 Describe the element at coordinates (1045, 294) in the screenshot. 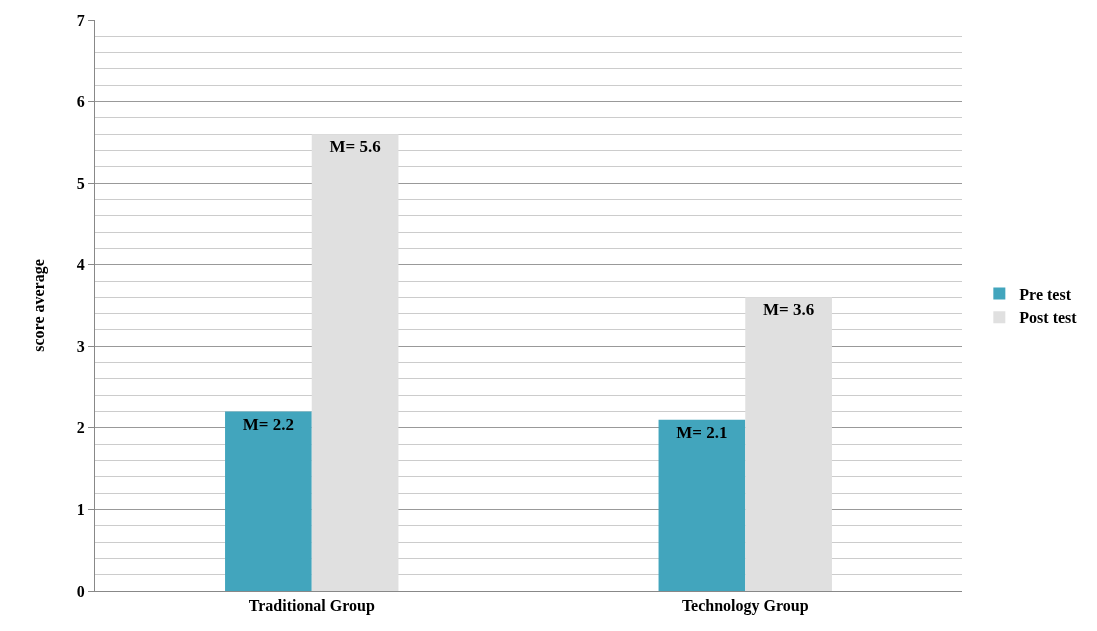

I see `legend-label: Pre test` at that location.